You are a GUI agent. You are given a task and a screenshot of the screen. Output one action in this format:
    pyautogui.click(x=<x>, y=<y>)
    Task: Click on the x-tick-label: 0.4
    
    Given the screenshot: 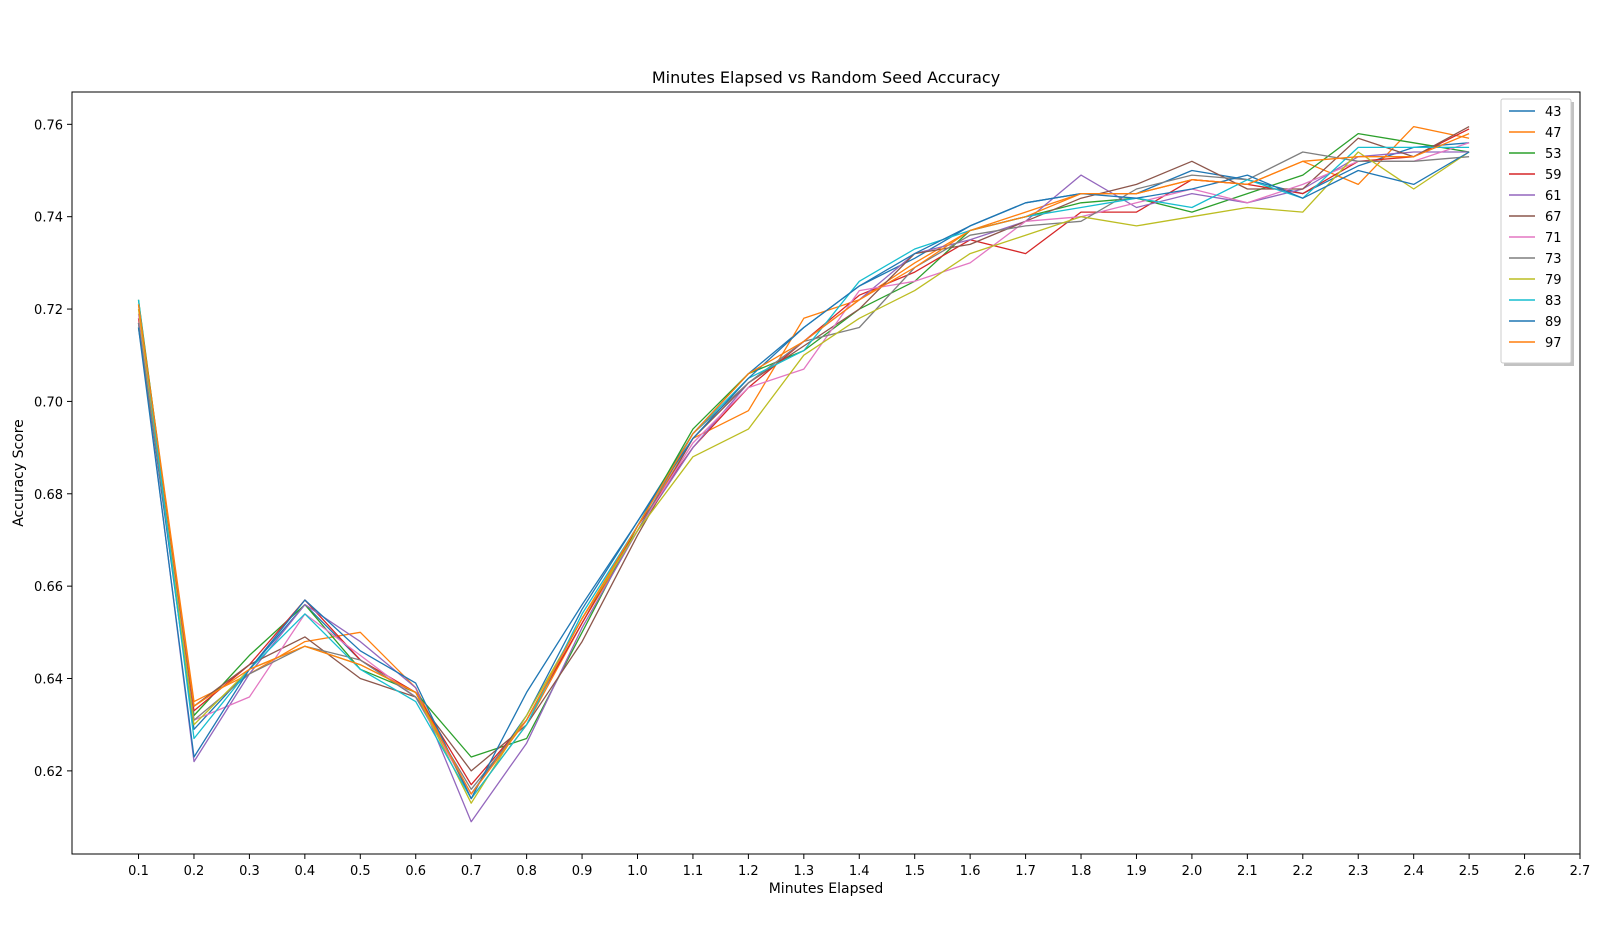 What is the action you would take?
    pyautogui.click(x=305, y=871)
    